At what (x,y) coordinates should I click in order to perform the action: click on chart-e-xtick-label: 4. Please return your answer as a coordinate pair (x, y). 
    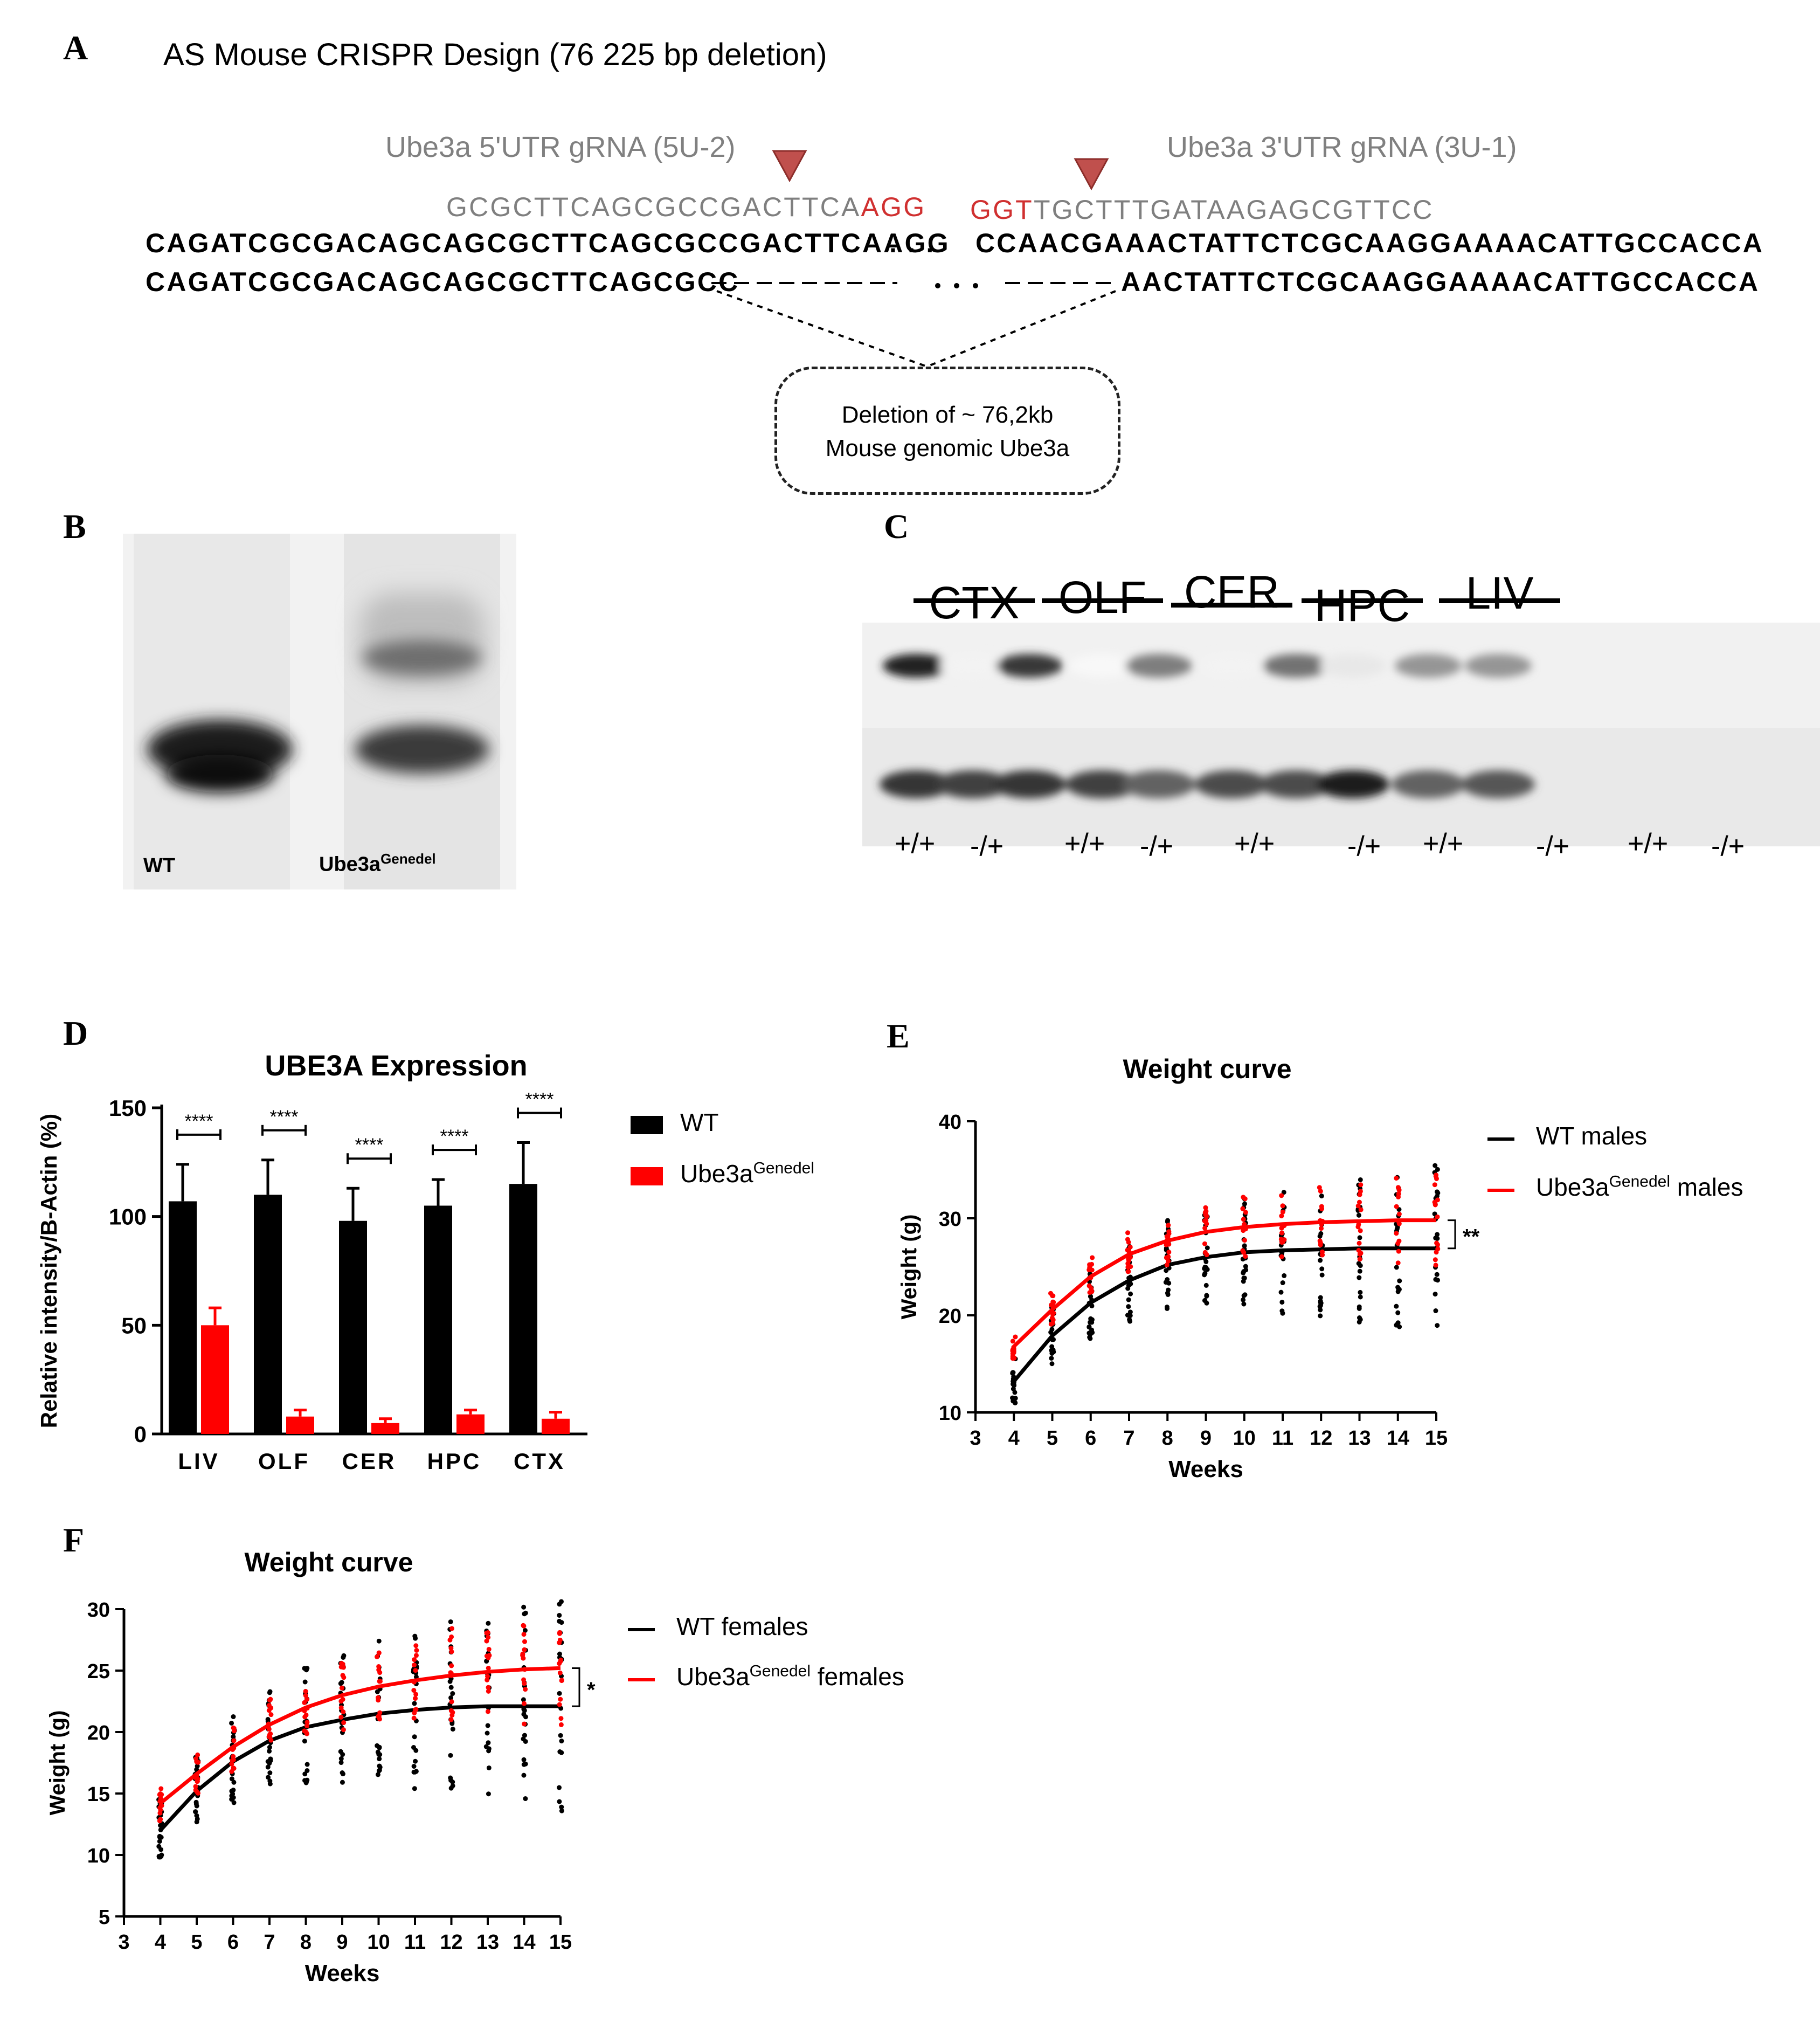
    Looking at the image, I should click on (1014, 1438).